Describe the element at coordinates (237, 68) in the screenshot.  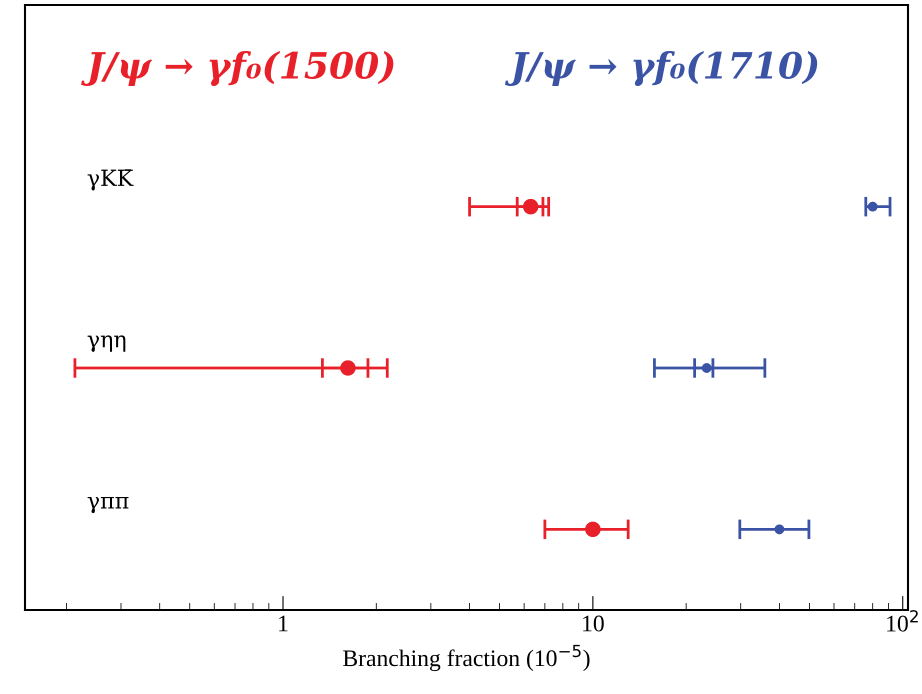
I see `text: J/ψ → γf₀(1500)` at that location.